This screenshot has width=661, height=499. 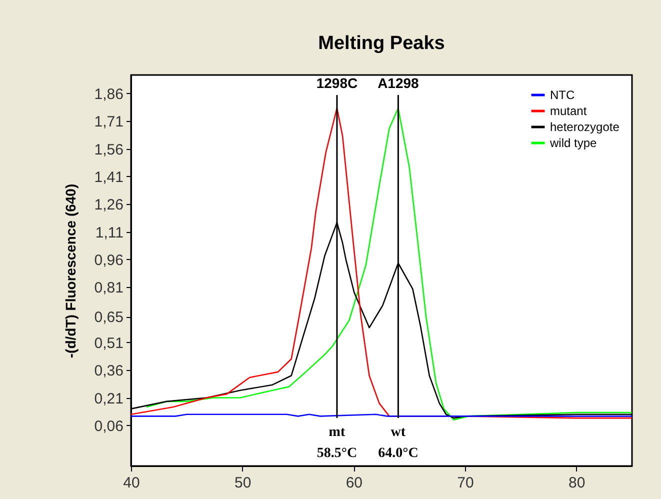 I want to click on annotation: 58.5°C, so click(x=337, y=453).